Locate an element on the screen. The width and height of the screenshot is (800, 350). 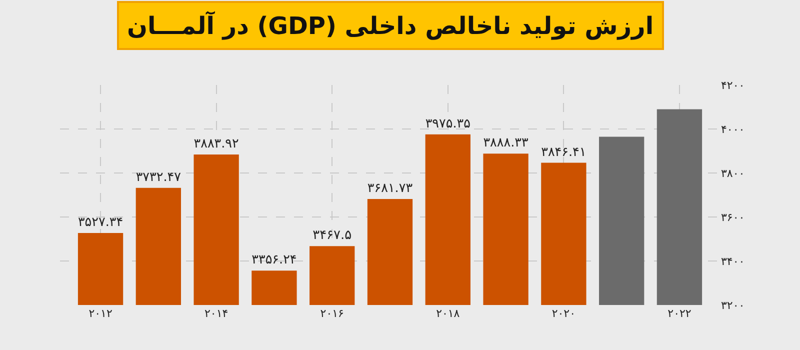
data-label: ۳۸۴۶.۴۱ is located at coordinates (563, 152).